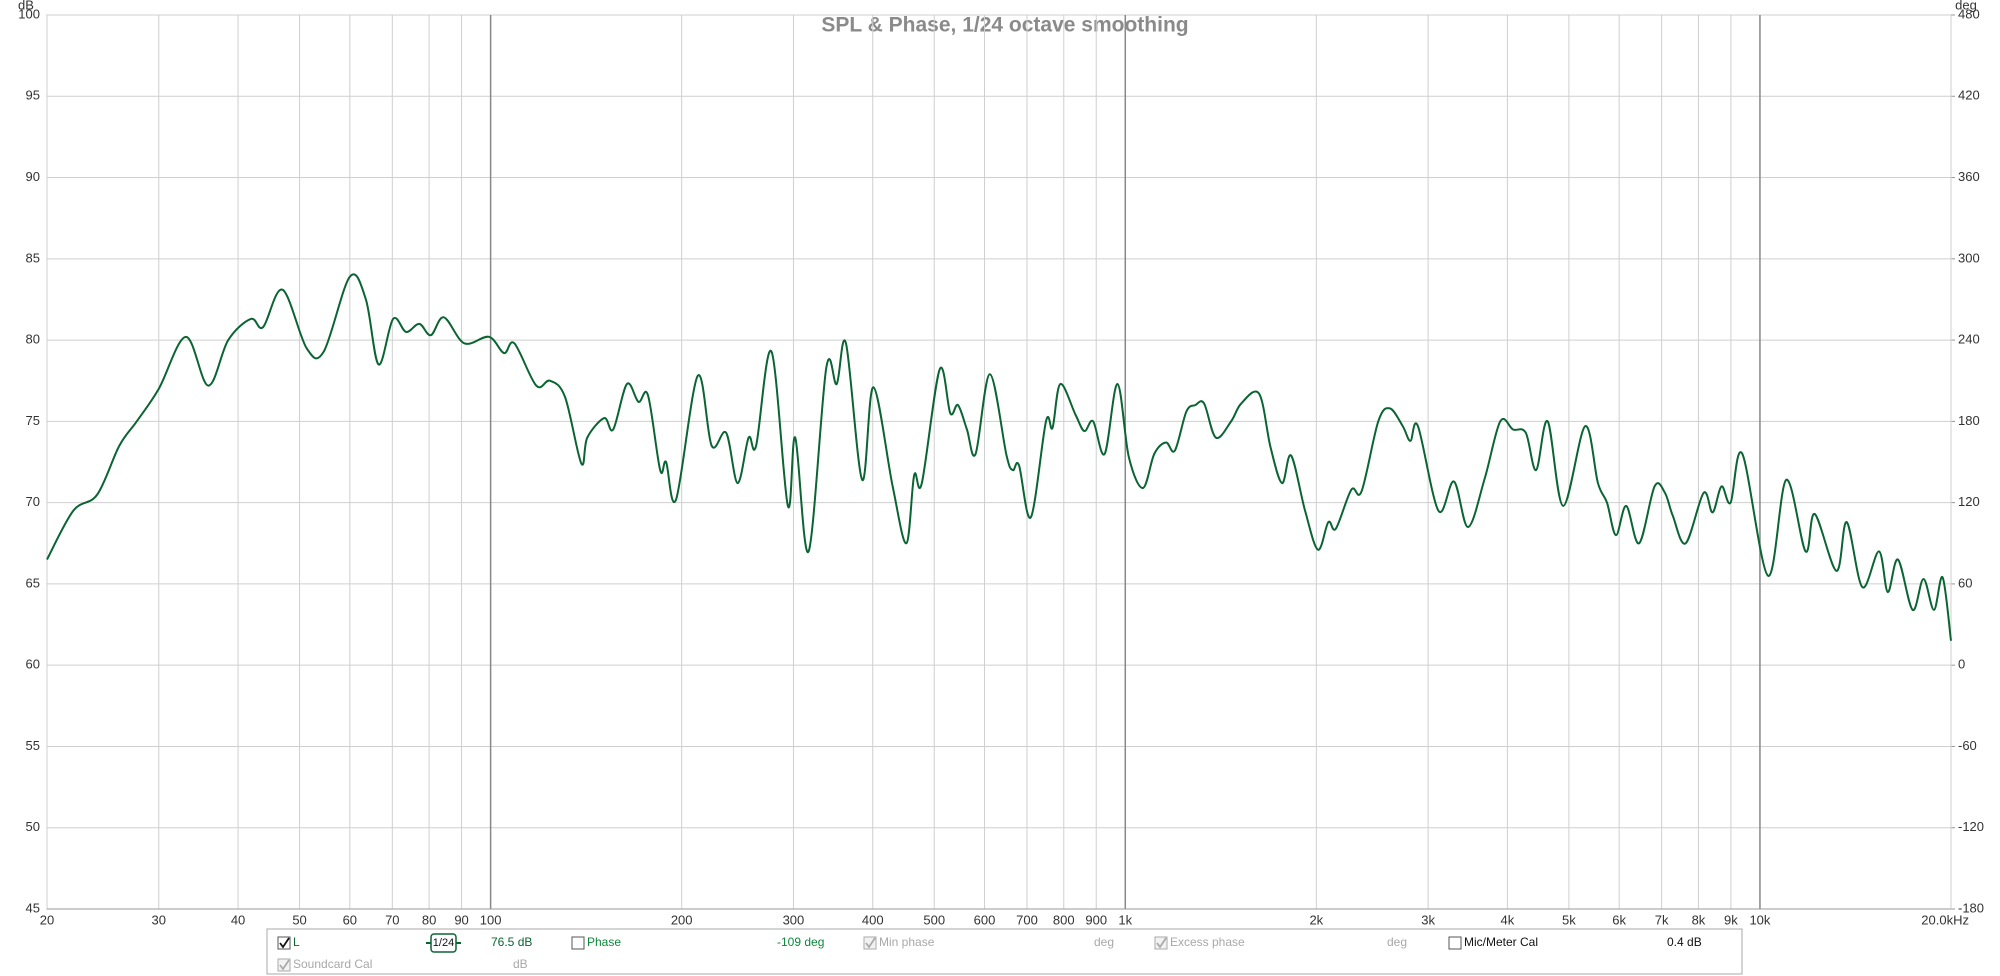 This screenshot has height=976, width=2000. I want to click on y2-tick-label: 0, so click(1961, 664).